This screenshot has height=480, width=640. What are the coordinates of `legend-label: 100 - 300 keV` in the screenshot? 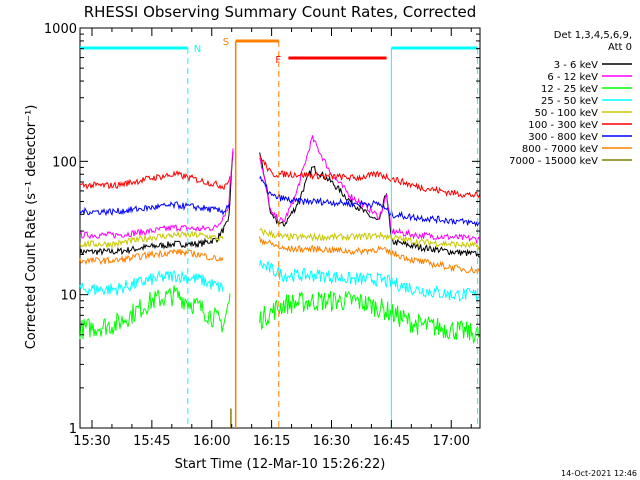 It's located at (563, 125).